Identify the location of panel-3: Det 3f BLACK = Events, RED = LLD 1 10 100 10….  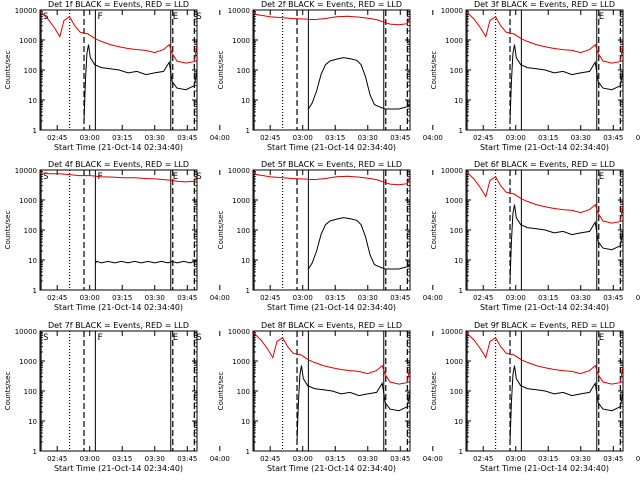
(535, 76).